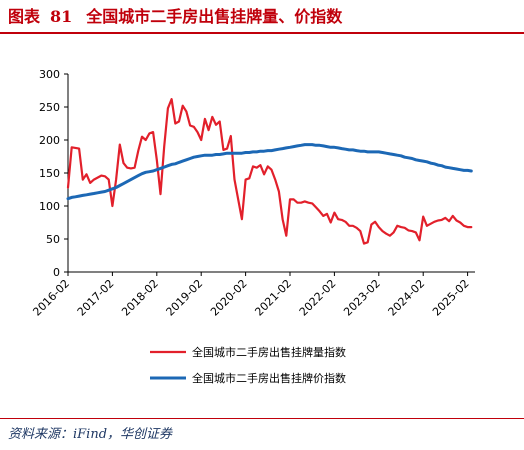 This screenshot has width=524, height=450. Describe the element at coordinates (24, 16) in the screenshot. I see `figure-label: 图表` at that location.